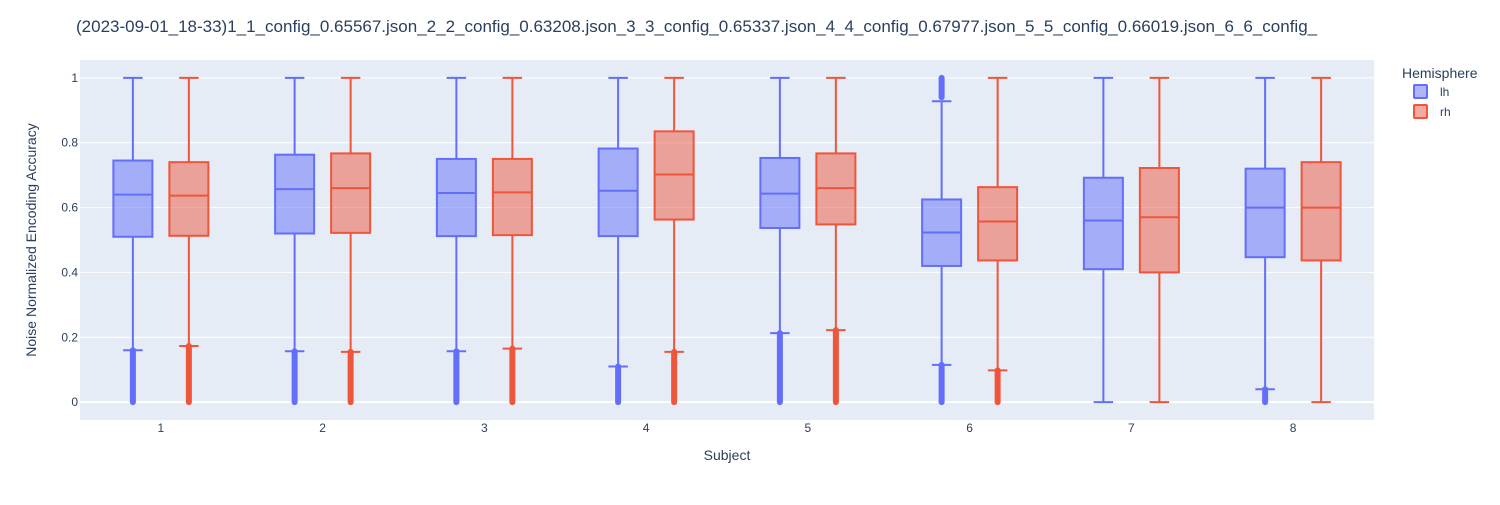  Describe the element at coordinates (1131, 428) in the screenshot. I see `x-tick-label: 7` at that location.